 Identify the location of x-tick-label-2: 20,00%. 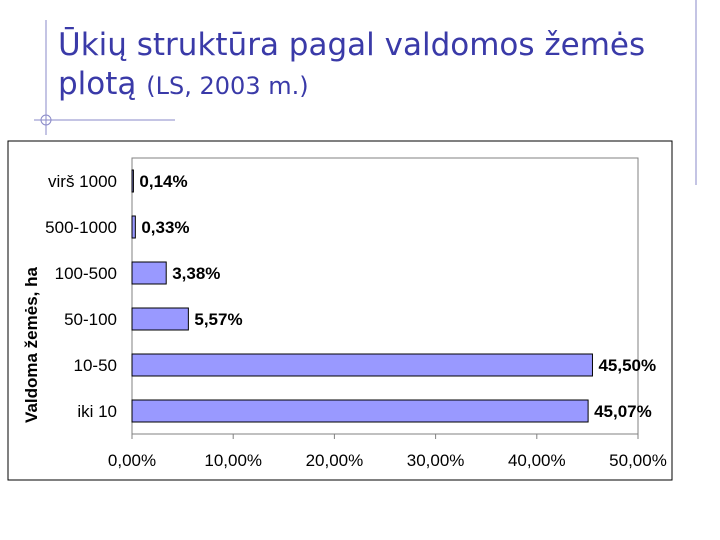
(335, 460).